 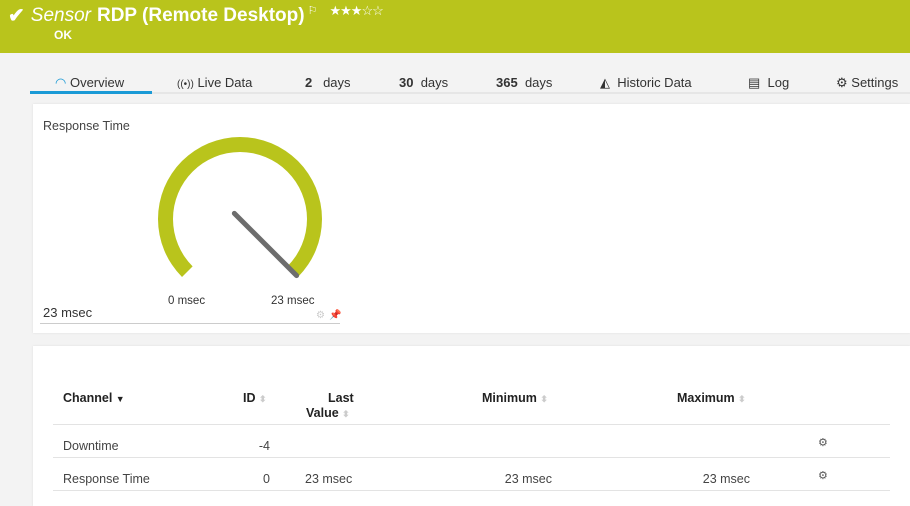 I want to click on tab-365-days: 365 days, so click(x=524, y=82).